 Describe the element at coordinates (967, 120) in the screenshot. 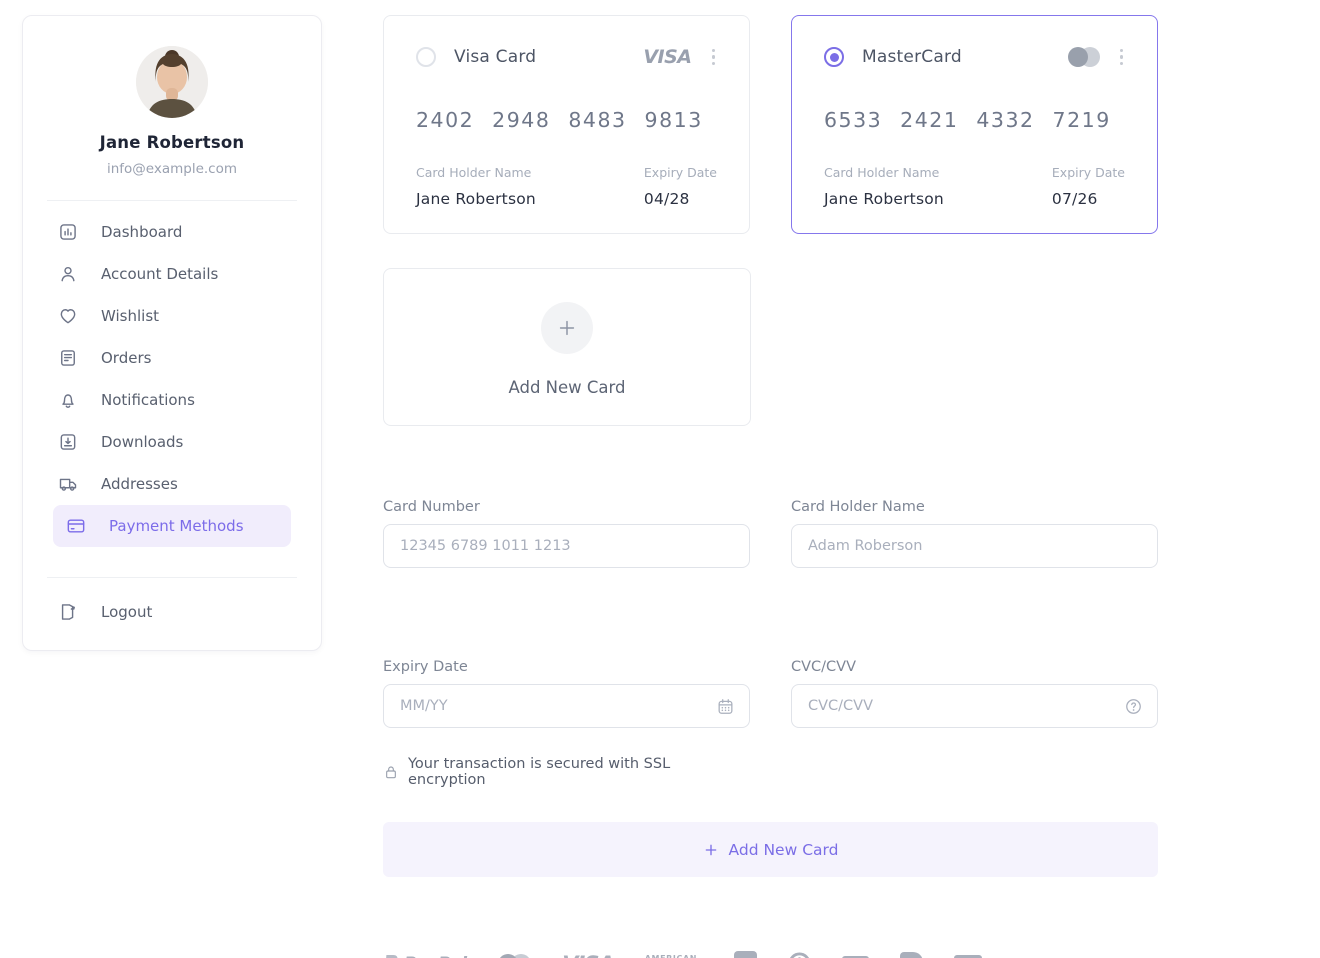

I see `card-number: 6533 2421 4332 7219` at that location.